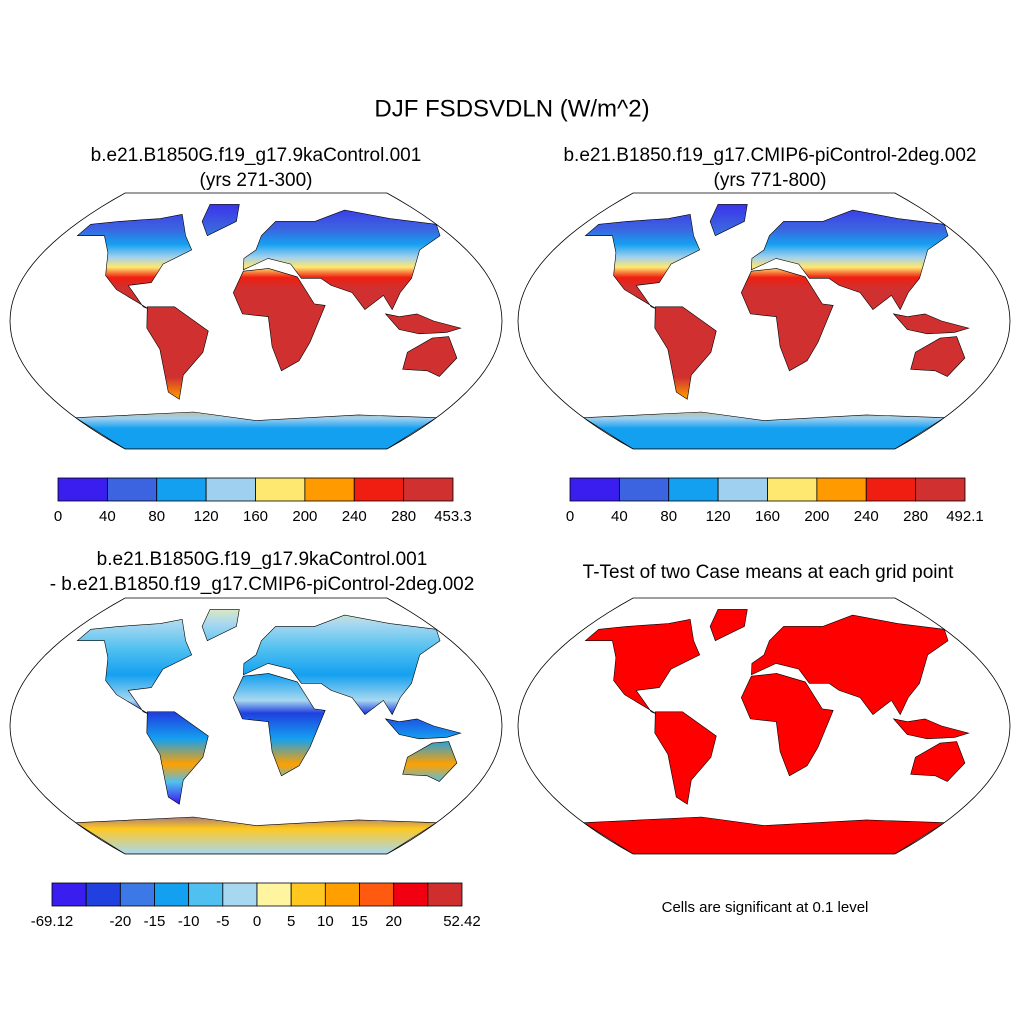 The image size is (1024, 1024). What do you see at coordinates (325, 921) in the screenshot?
I see `colorbar-label: 10` at bounding box center [325, 921].